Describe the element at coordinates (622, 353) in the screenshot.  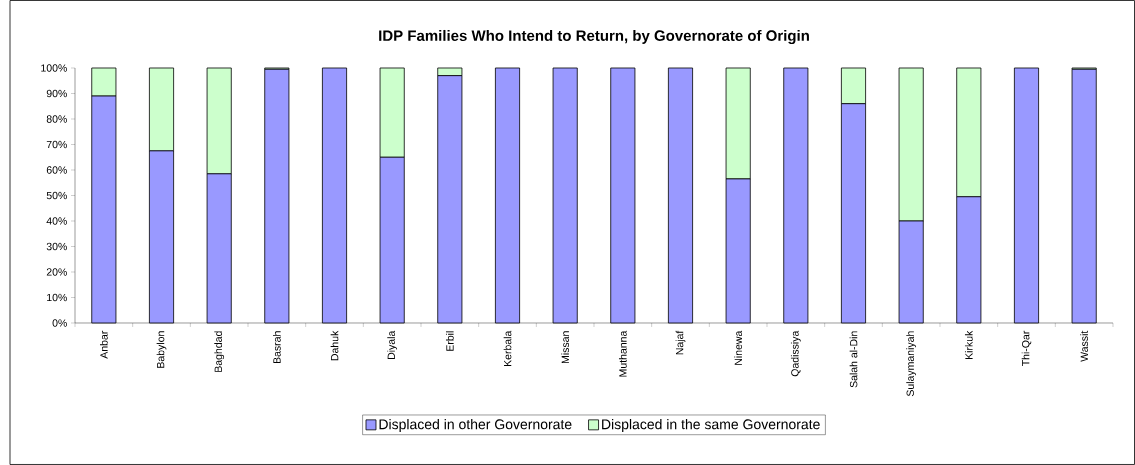
I see `x-tick-label: Muthanna` at that location.